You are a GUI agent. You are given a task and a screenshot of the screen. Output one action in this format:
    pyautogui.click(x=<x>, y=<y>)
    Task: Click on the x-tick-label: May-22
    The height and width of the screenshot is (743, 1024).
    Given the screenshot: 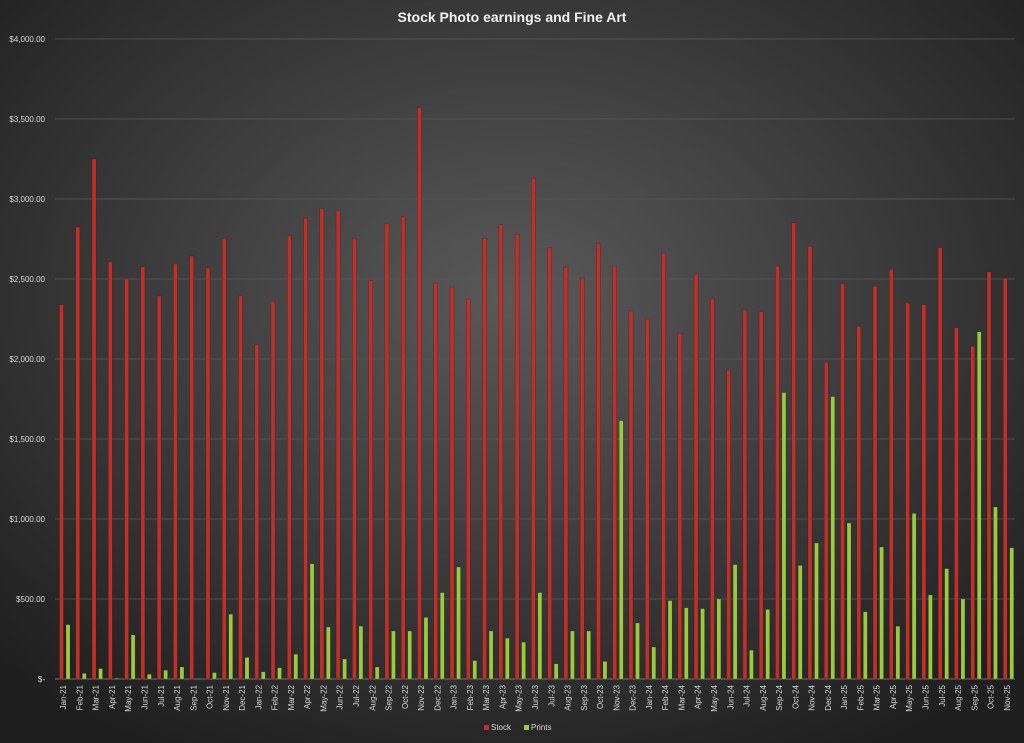 What is the action you would take?
    pyautogui.click(x=323, y=697)
    